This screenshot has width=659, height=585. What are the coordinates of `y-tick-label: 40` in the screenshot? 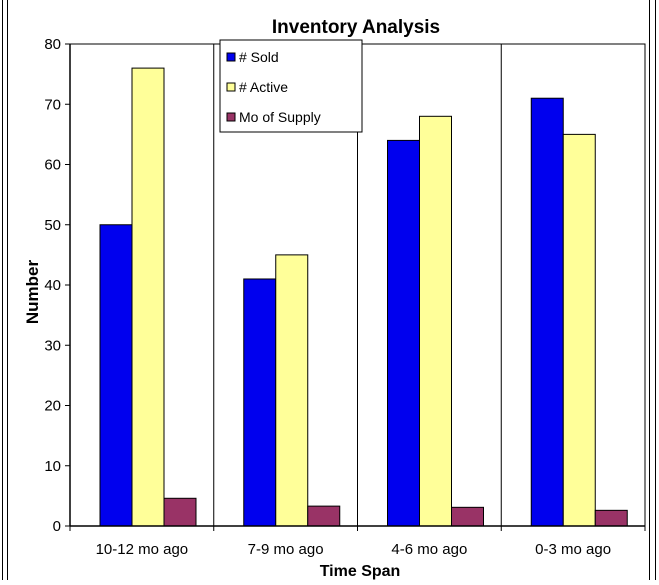 It's located at (52, 285).